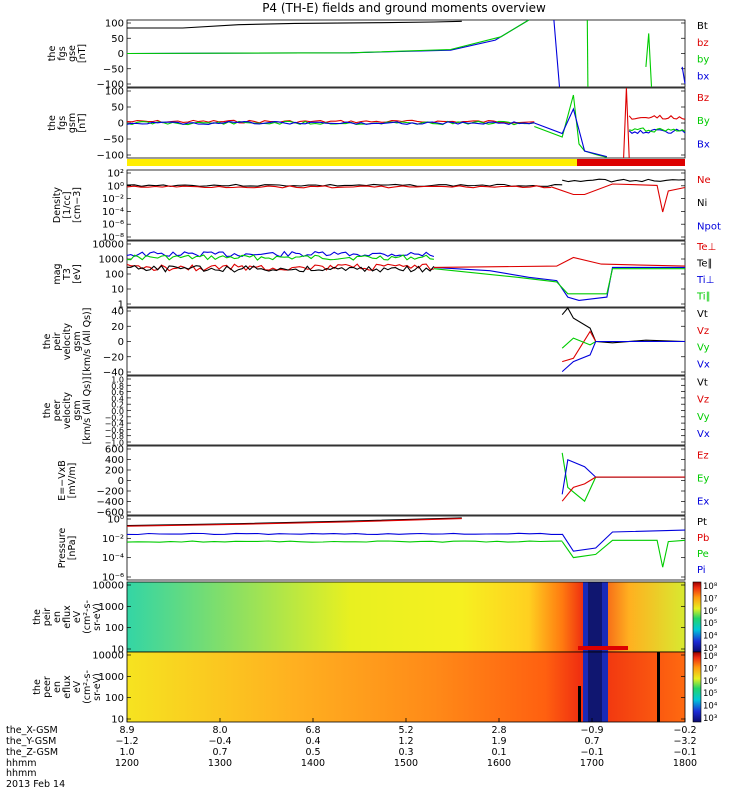 This screenshot has width=750, height=804. What do you see at coordinates (117, 392) in the screenshot?
I see `y-tick-label: 0.6` at bounding box center [117, 392].